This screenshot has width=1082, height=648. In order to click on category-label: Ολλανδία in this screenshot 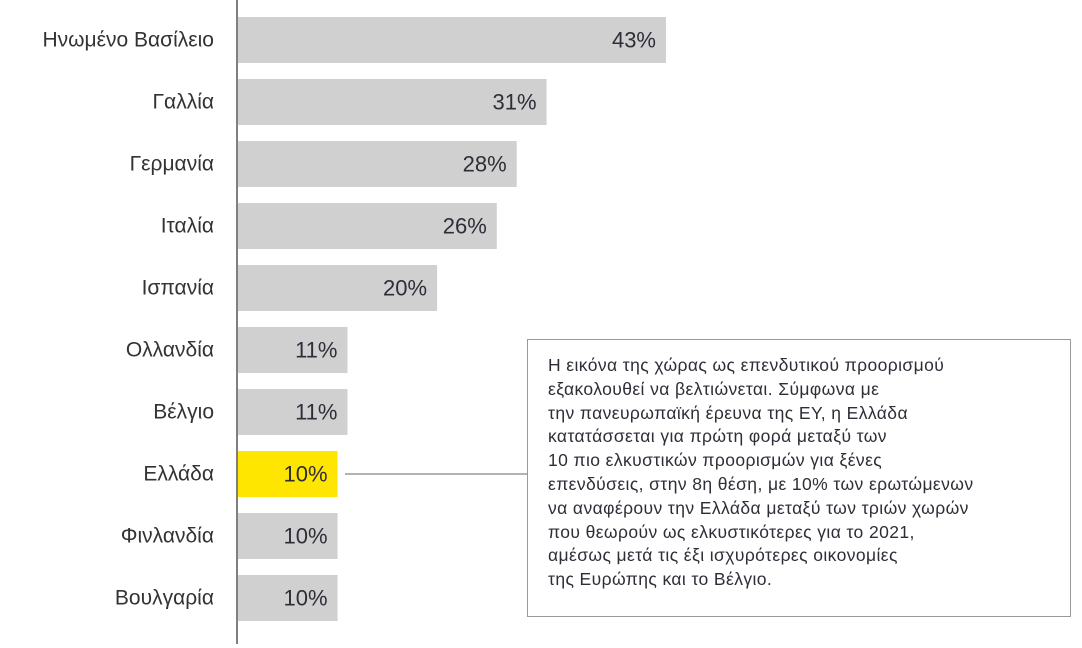, I will do `click(170, 350)`.